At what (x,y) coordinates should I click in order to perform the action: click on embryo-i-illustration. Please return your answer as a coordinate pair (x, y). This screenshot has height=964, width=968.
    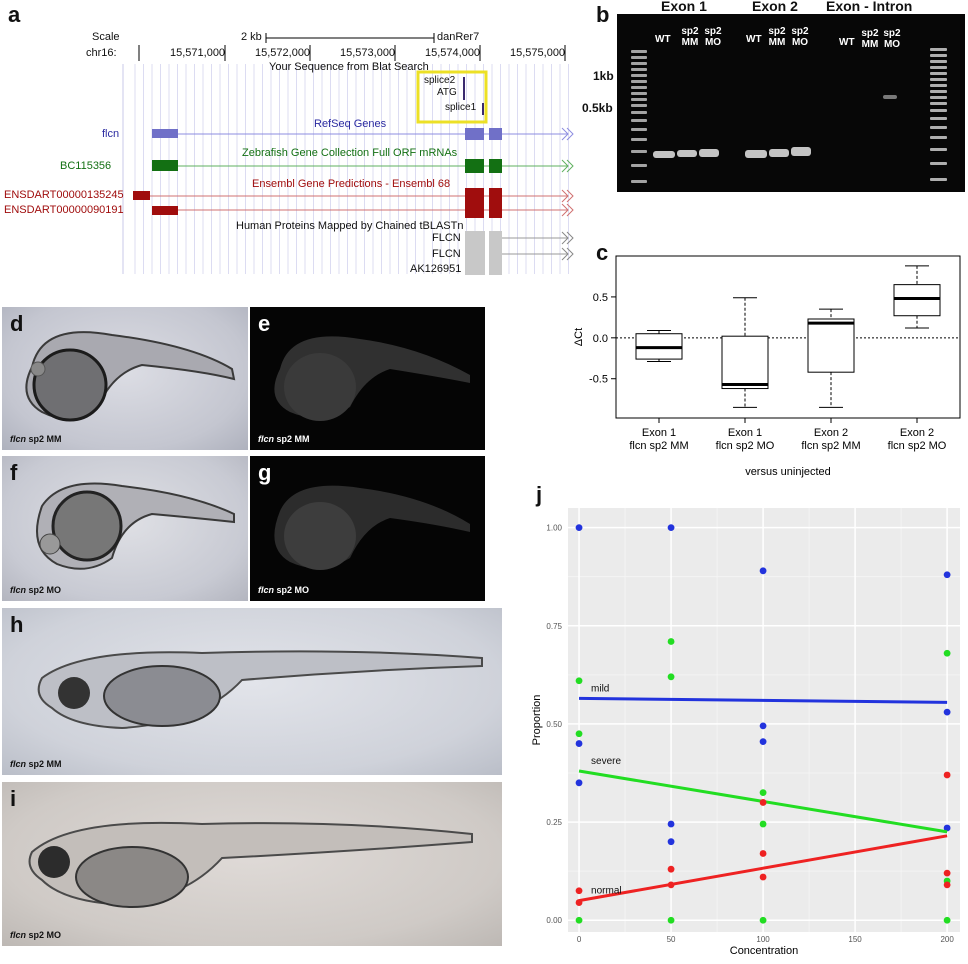
    Looking at the image, I should click on (250, 864).